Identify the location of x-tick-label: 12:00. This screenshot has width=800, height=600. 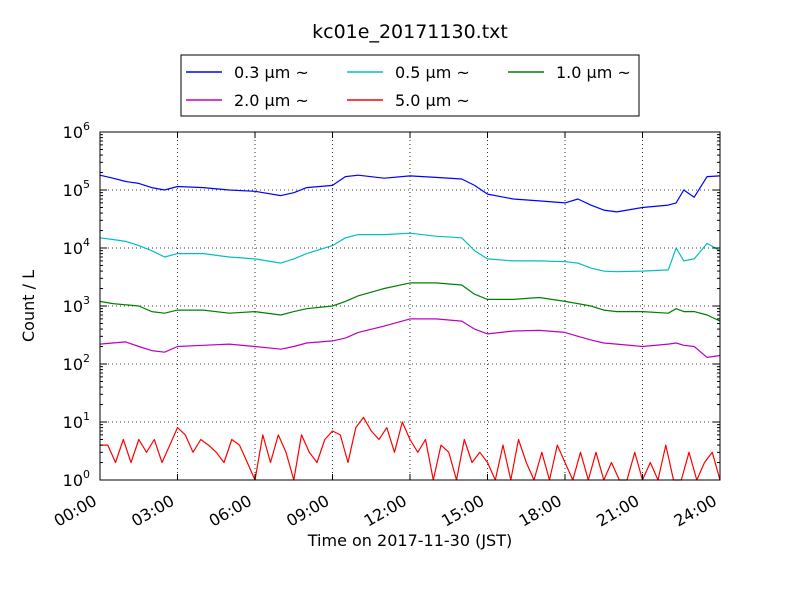
(385, 511).